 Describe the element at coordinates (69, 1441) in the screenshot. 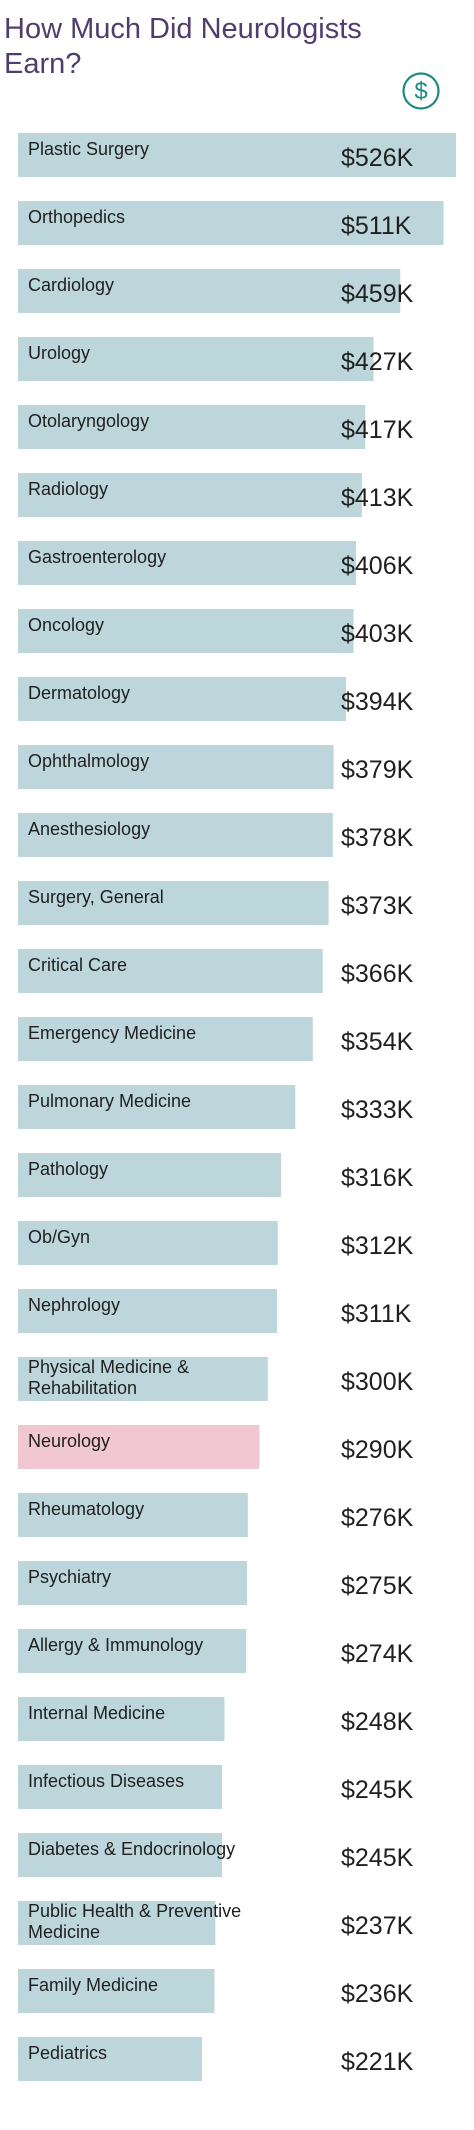

I see `category-label: Neurology` at that location.